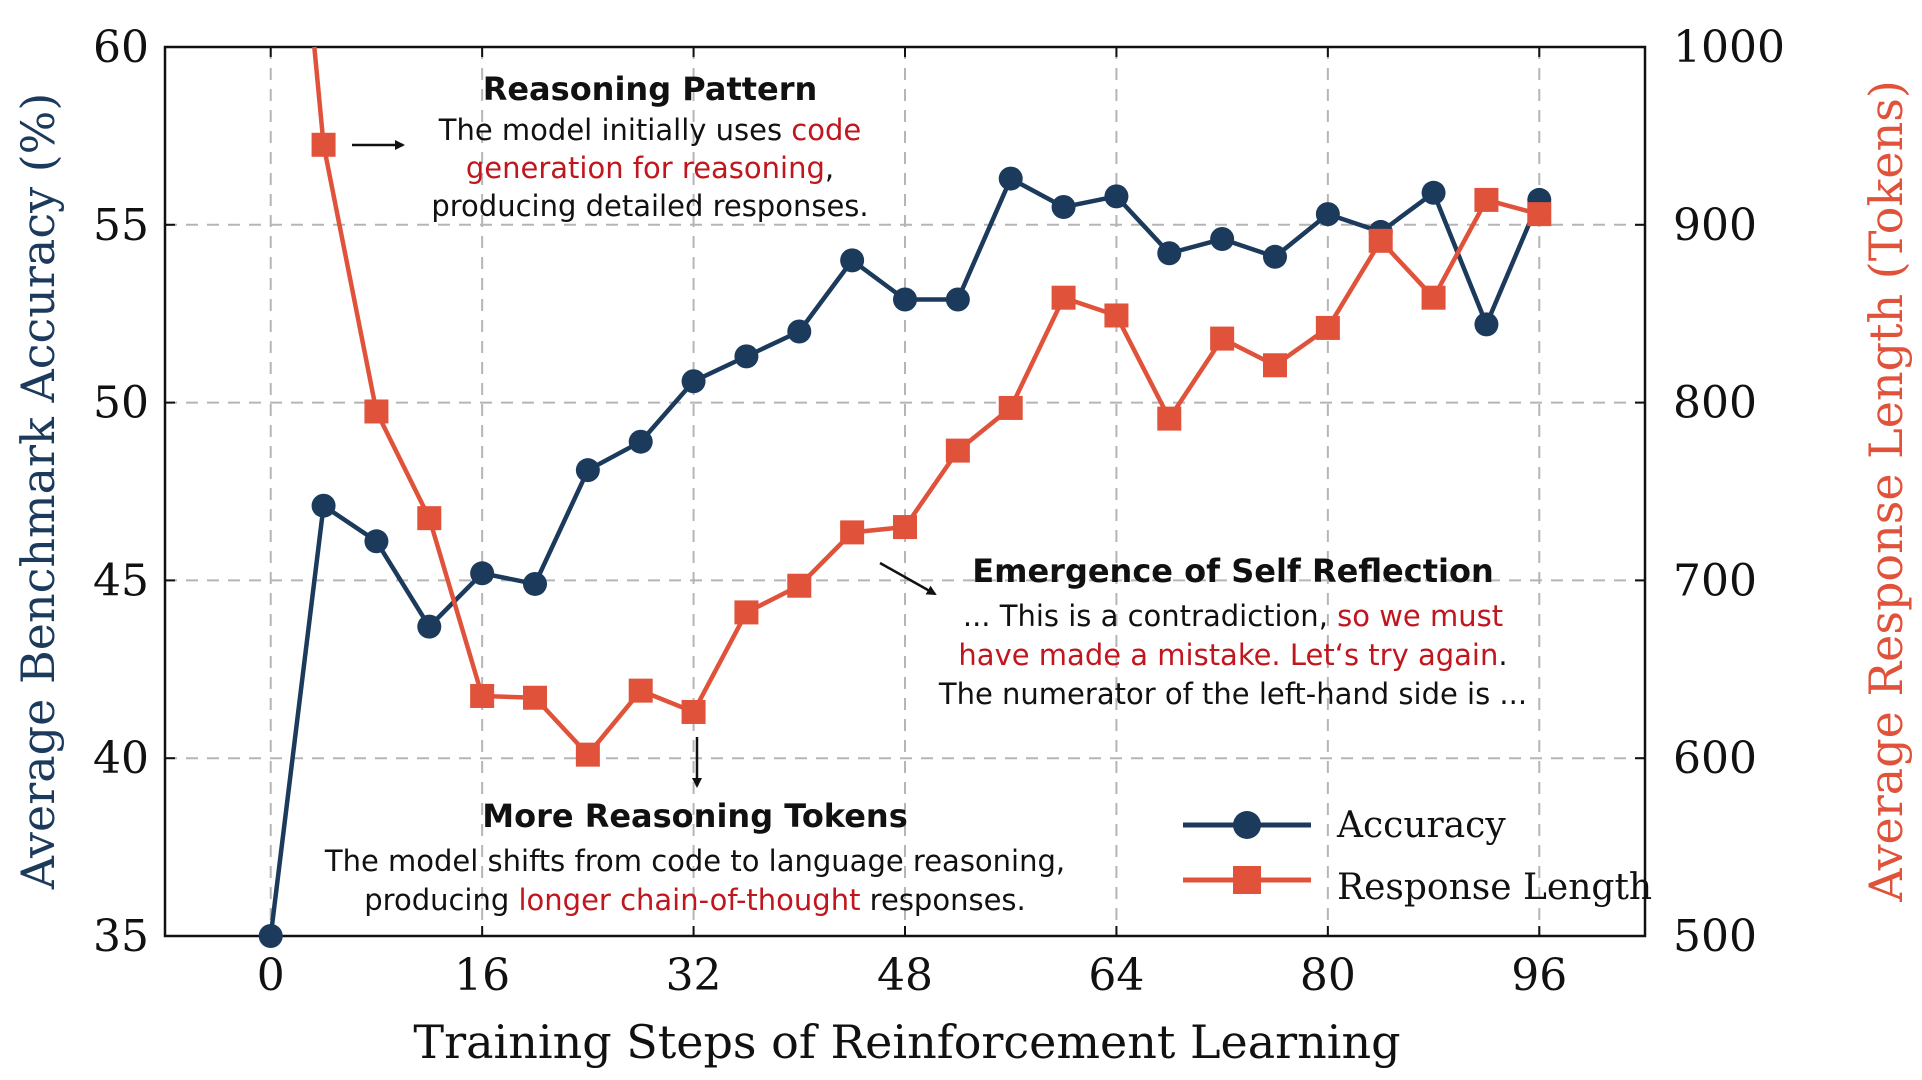 This screenshot has width=1922, height=1080. I want to click on x-tick-label: 96, so click(1539, 975).